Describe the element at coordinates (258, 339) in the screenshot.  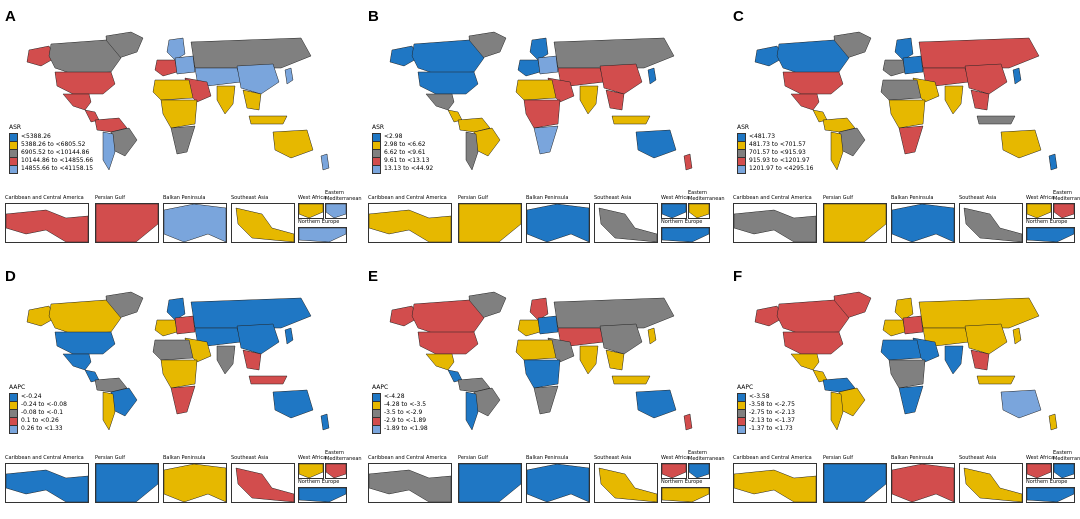
I see `region-china` at that location.